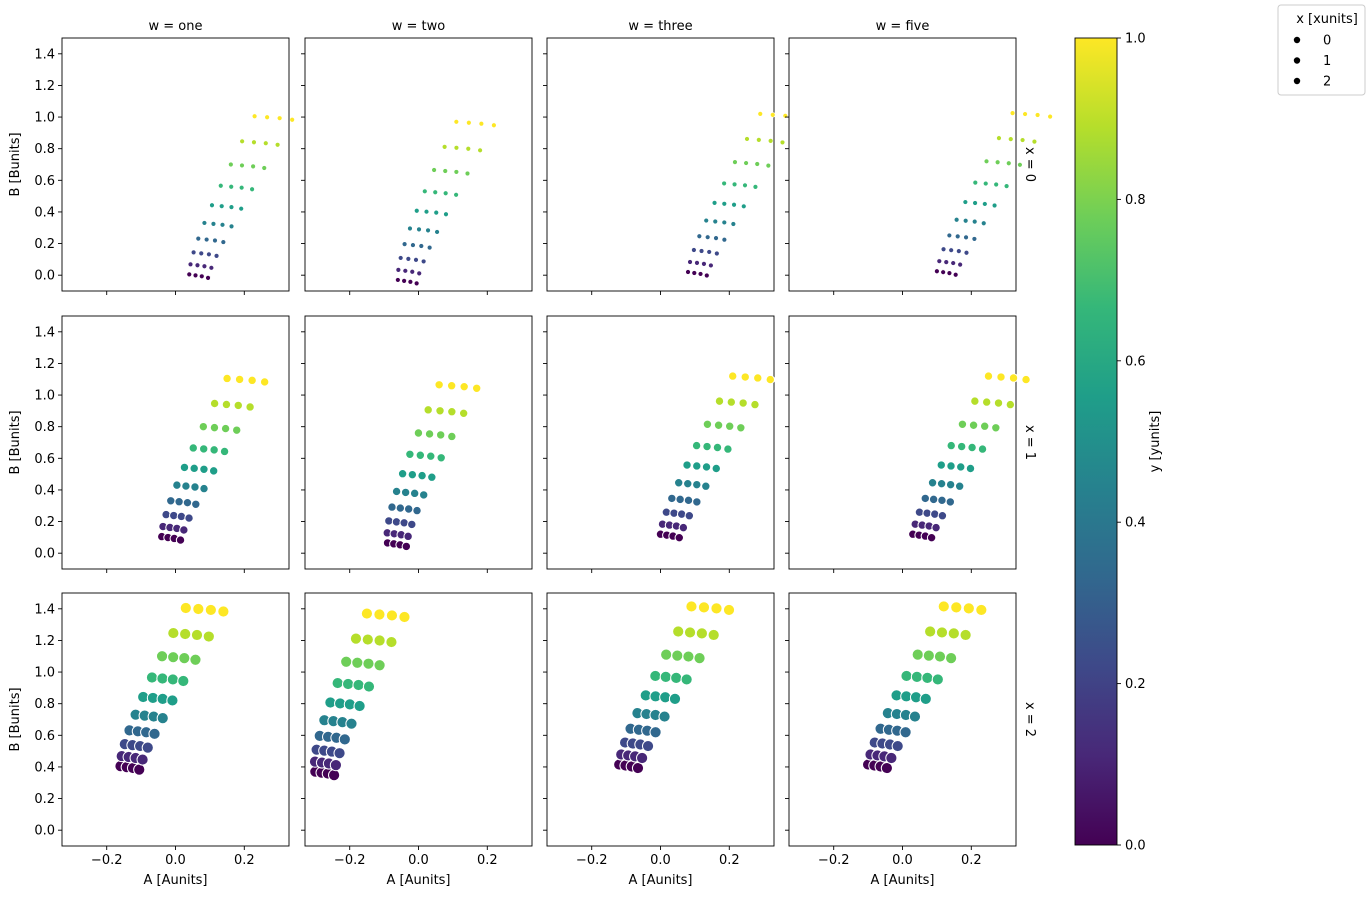 The width and height of the screenshot is (1372, 898). Describe the element at coordinates (44, 54) in the screenshot. I see `y-tick-label: 1.4` at that location.